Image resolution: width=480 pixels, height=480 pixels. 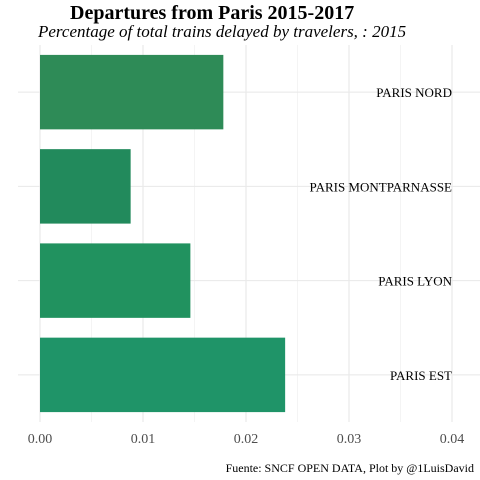 What do you see at coordinates (115, 280) in the screenshot?
I see `bar-paris-lyon` at bounding box center [115, 280].